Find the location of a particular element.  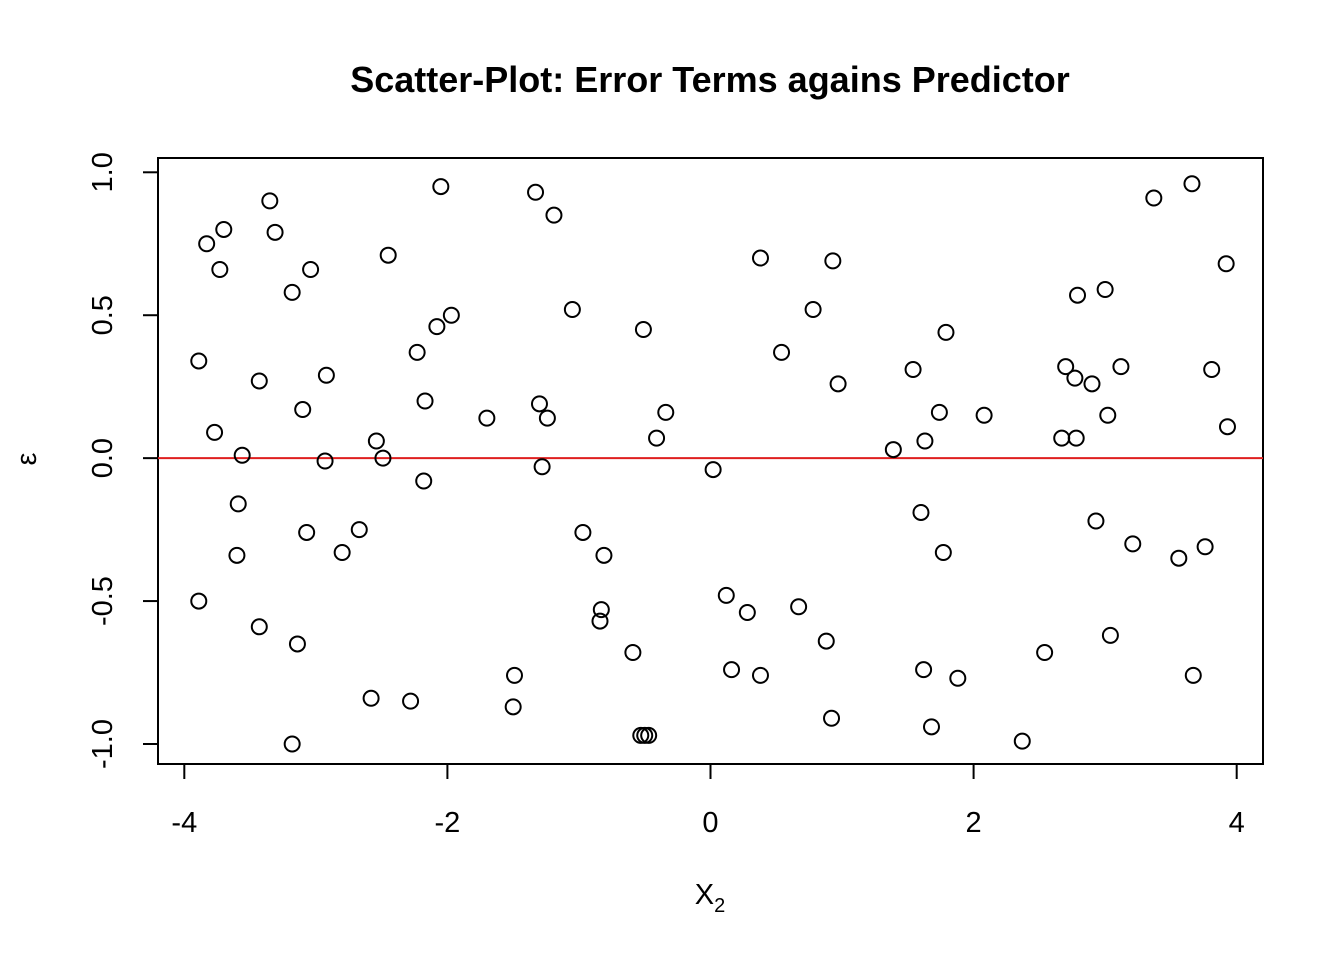

x-tick-label: 4 is located at coordinates (1237, 823).